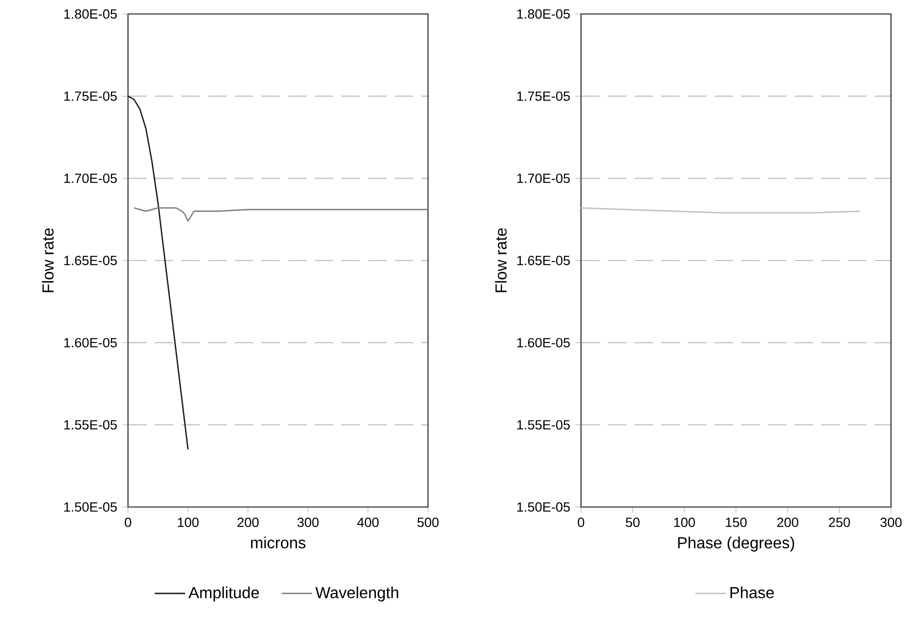 The image size is (912, 618). I want to click on x-axis-title: Phase (degrees), so click(736, 544).